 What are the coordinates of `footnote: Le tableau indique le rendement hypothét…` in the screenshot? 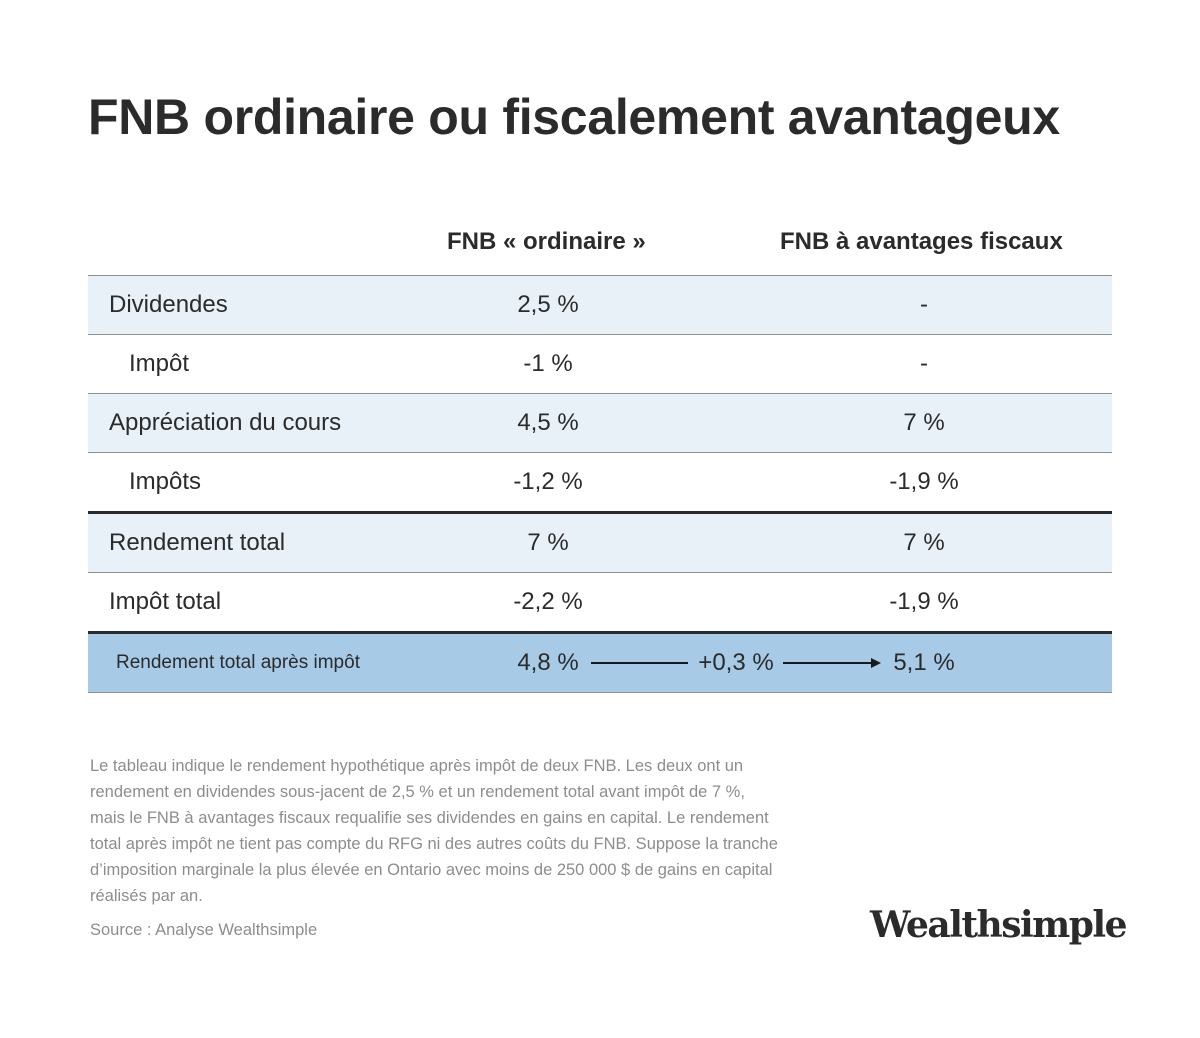 It's located at (434, 831).